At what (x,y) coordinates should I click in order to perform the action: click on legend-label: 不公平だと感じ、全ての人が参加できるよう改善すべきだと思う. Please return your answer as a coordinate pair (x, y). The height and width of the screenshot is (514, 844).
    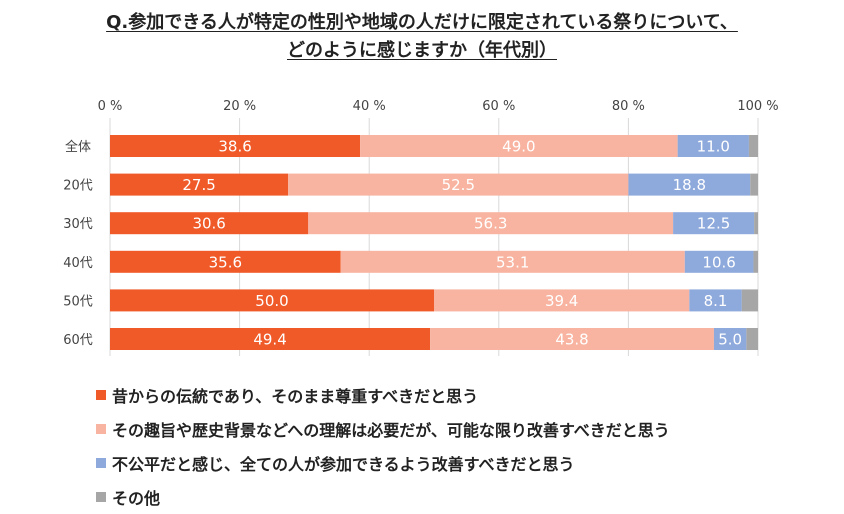
    Looking at the image, I should click on (343, 464).